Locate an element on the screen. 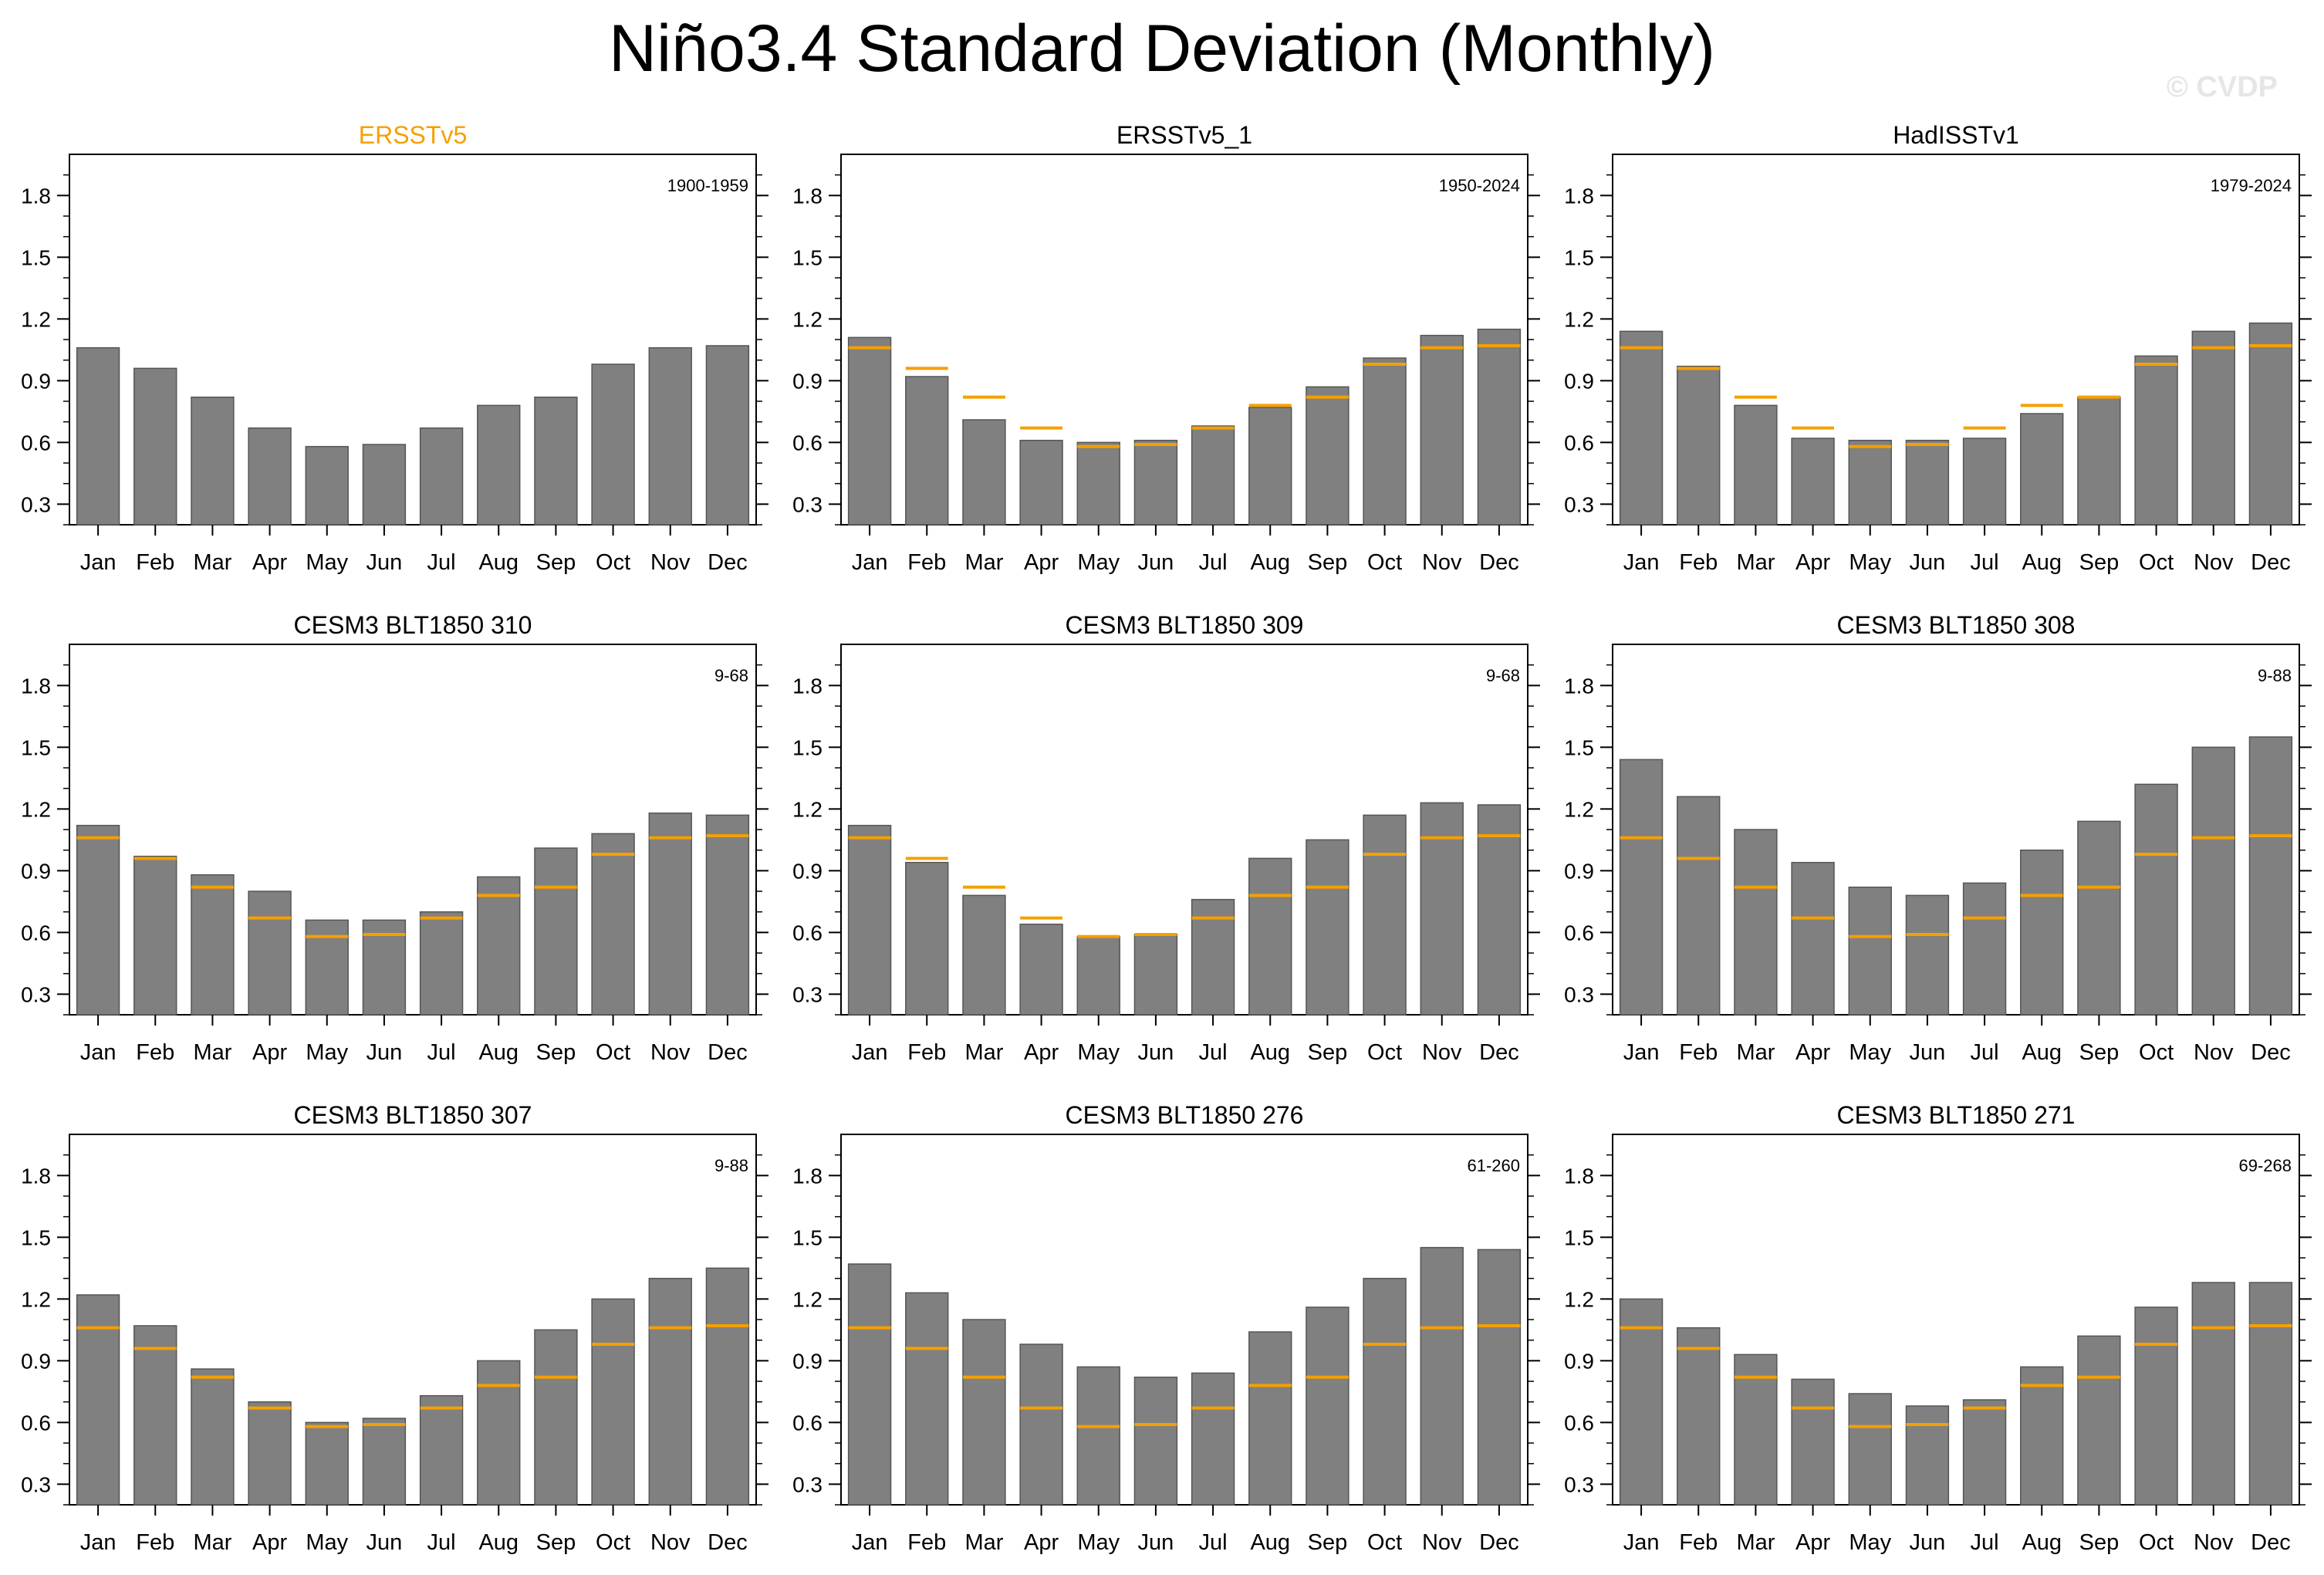 The image size is (2324, 1575). y-tick-label: 0.3 is located at coordinates (1579, 504).